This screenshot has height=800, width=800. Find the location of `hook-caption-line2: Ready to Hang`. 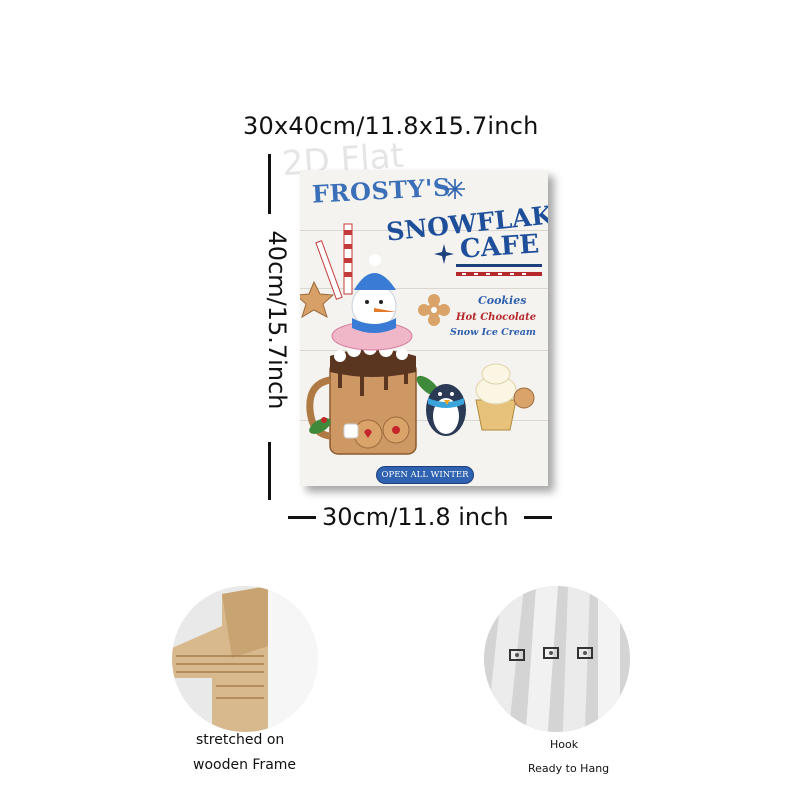

hook-caption-line2: Ready to Hang is located at coordinates (569, 768).